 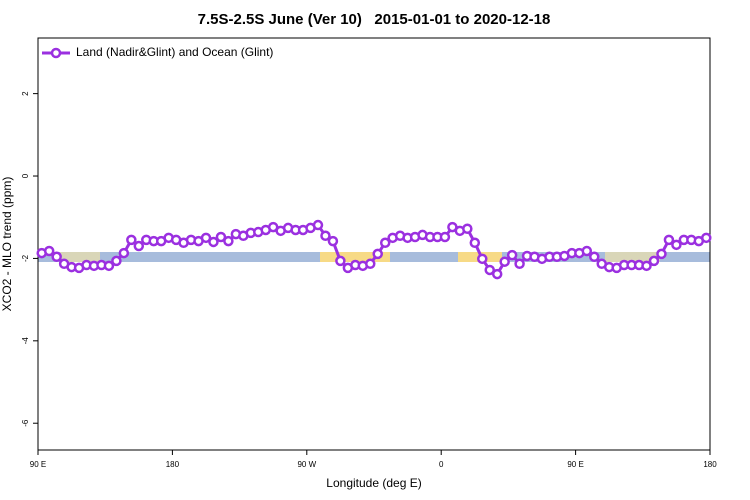 I want to click on x-axis-label: Longitude (deg E), so click(x=373, y=483).